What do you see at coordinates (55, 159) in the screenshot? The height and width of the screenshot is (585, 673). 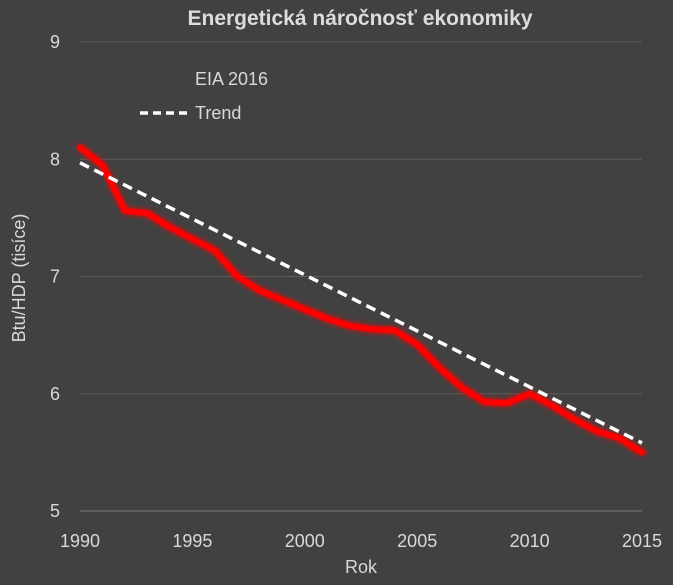 I see `y-tick-label: 8` at bounding box center [55, 159].